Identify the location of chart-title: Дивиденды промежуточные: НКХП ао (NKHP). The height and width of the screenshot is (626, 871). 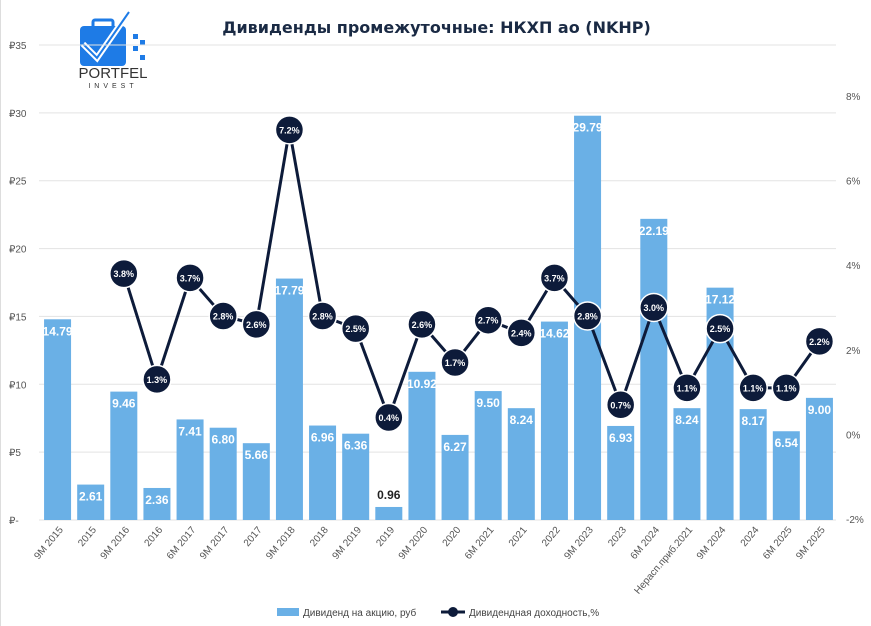
(436, 27).